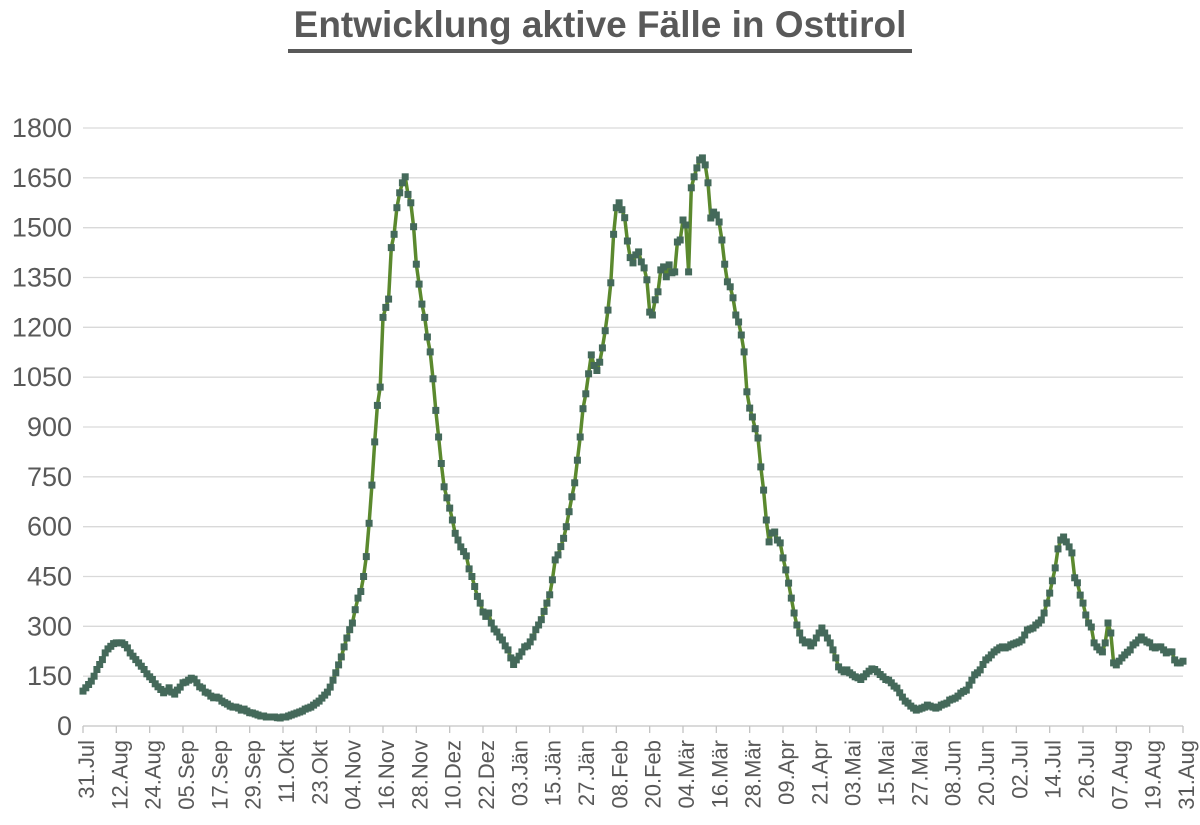  I want to click on x-tick-label: 20.Jun, so click(986, 773).